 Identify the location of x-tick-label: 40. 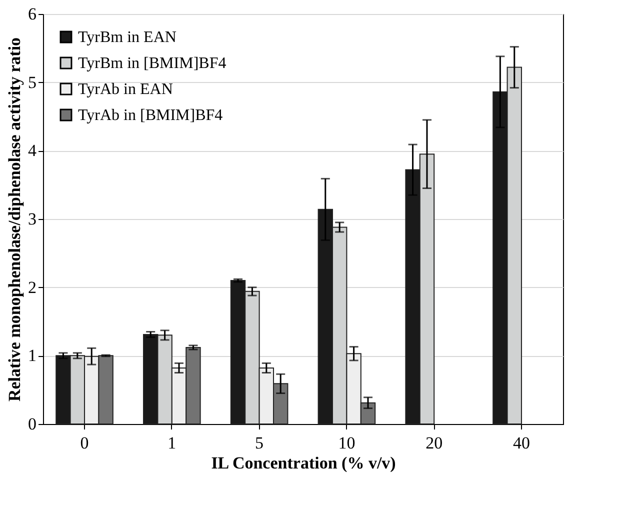
(521, 443).